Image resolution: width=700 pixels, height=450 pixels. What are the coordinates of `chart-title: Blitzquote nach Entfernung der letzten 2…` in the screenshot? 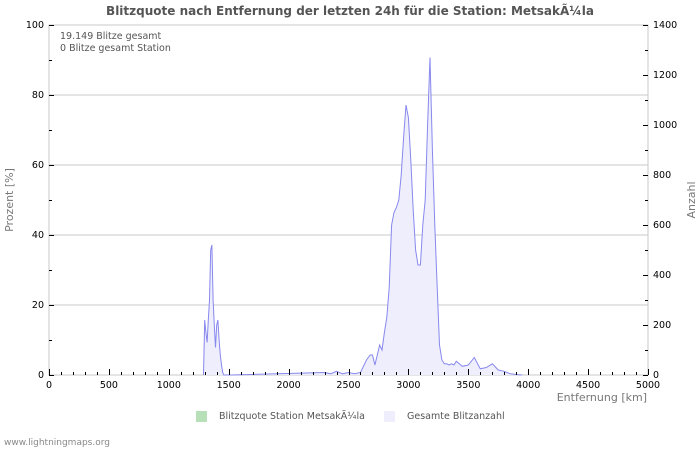 It's located at (350, 11).